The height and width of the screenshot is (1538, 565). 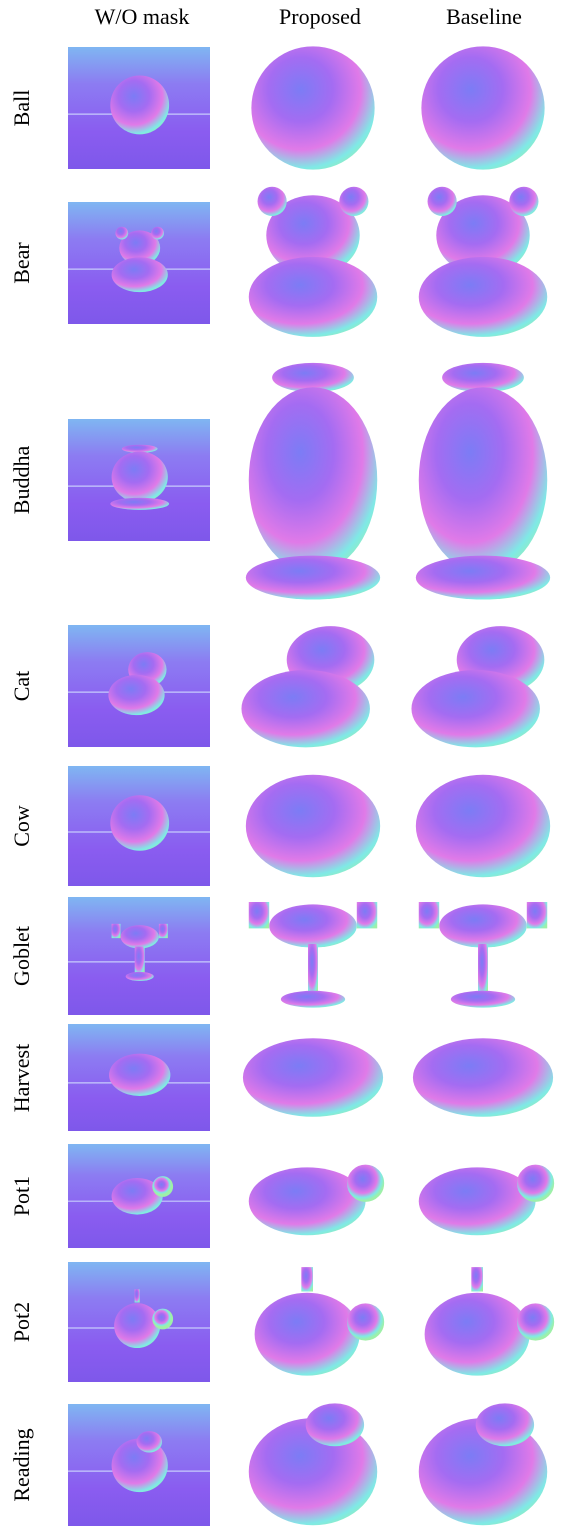 What do you see at coordinates (139, 685) in the screenshot?
I see `wo-mask-image-cat` at bounding box center [139, 685].